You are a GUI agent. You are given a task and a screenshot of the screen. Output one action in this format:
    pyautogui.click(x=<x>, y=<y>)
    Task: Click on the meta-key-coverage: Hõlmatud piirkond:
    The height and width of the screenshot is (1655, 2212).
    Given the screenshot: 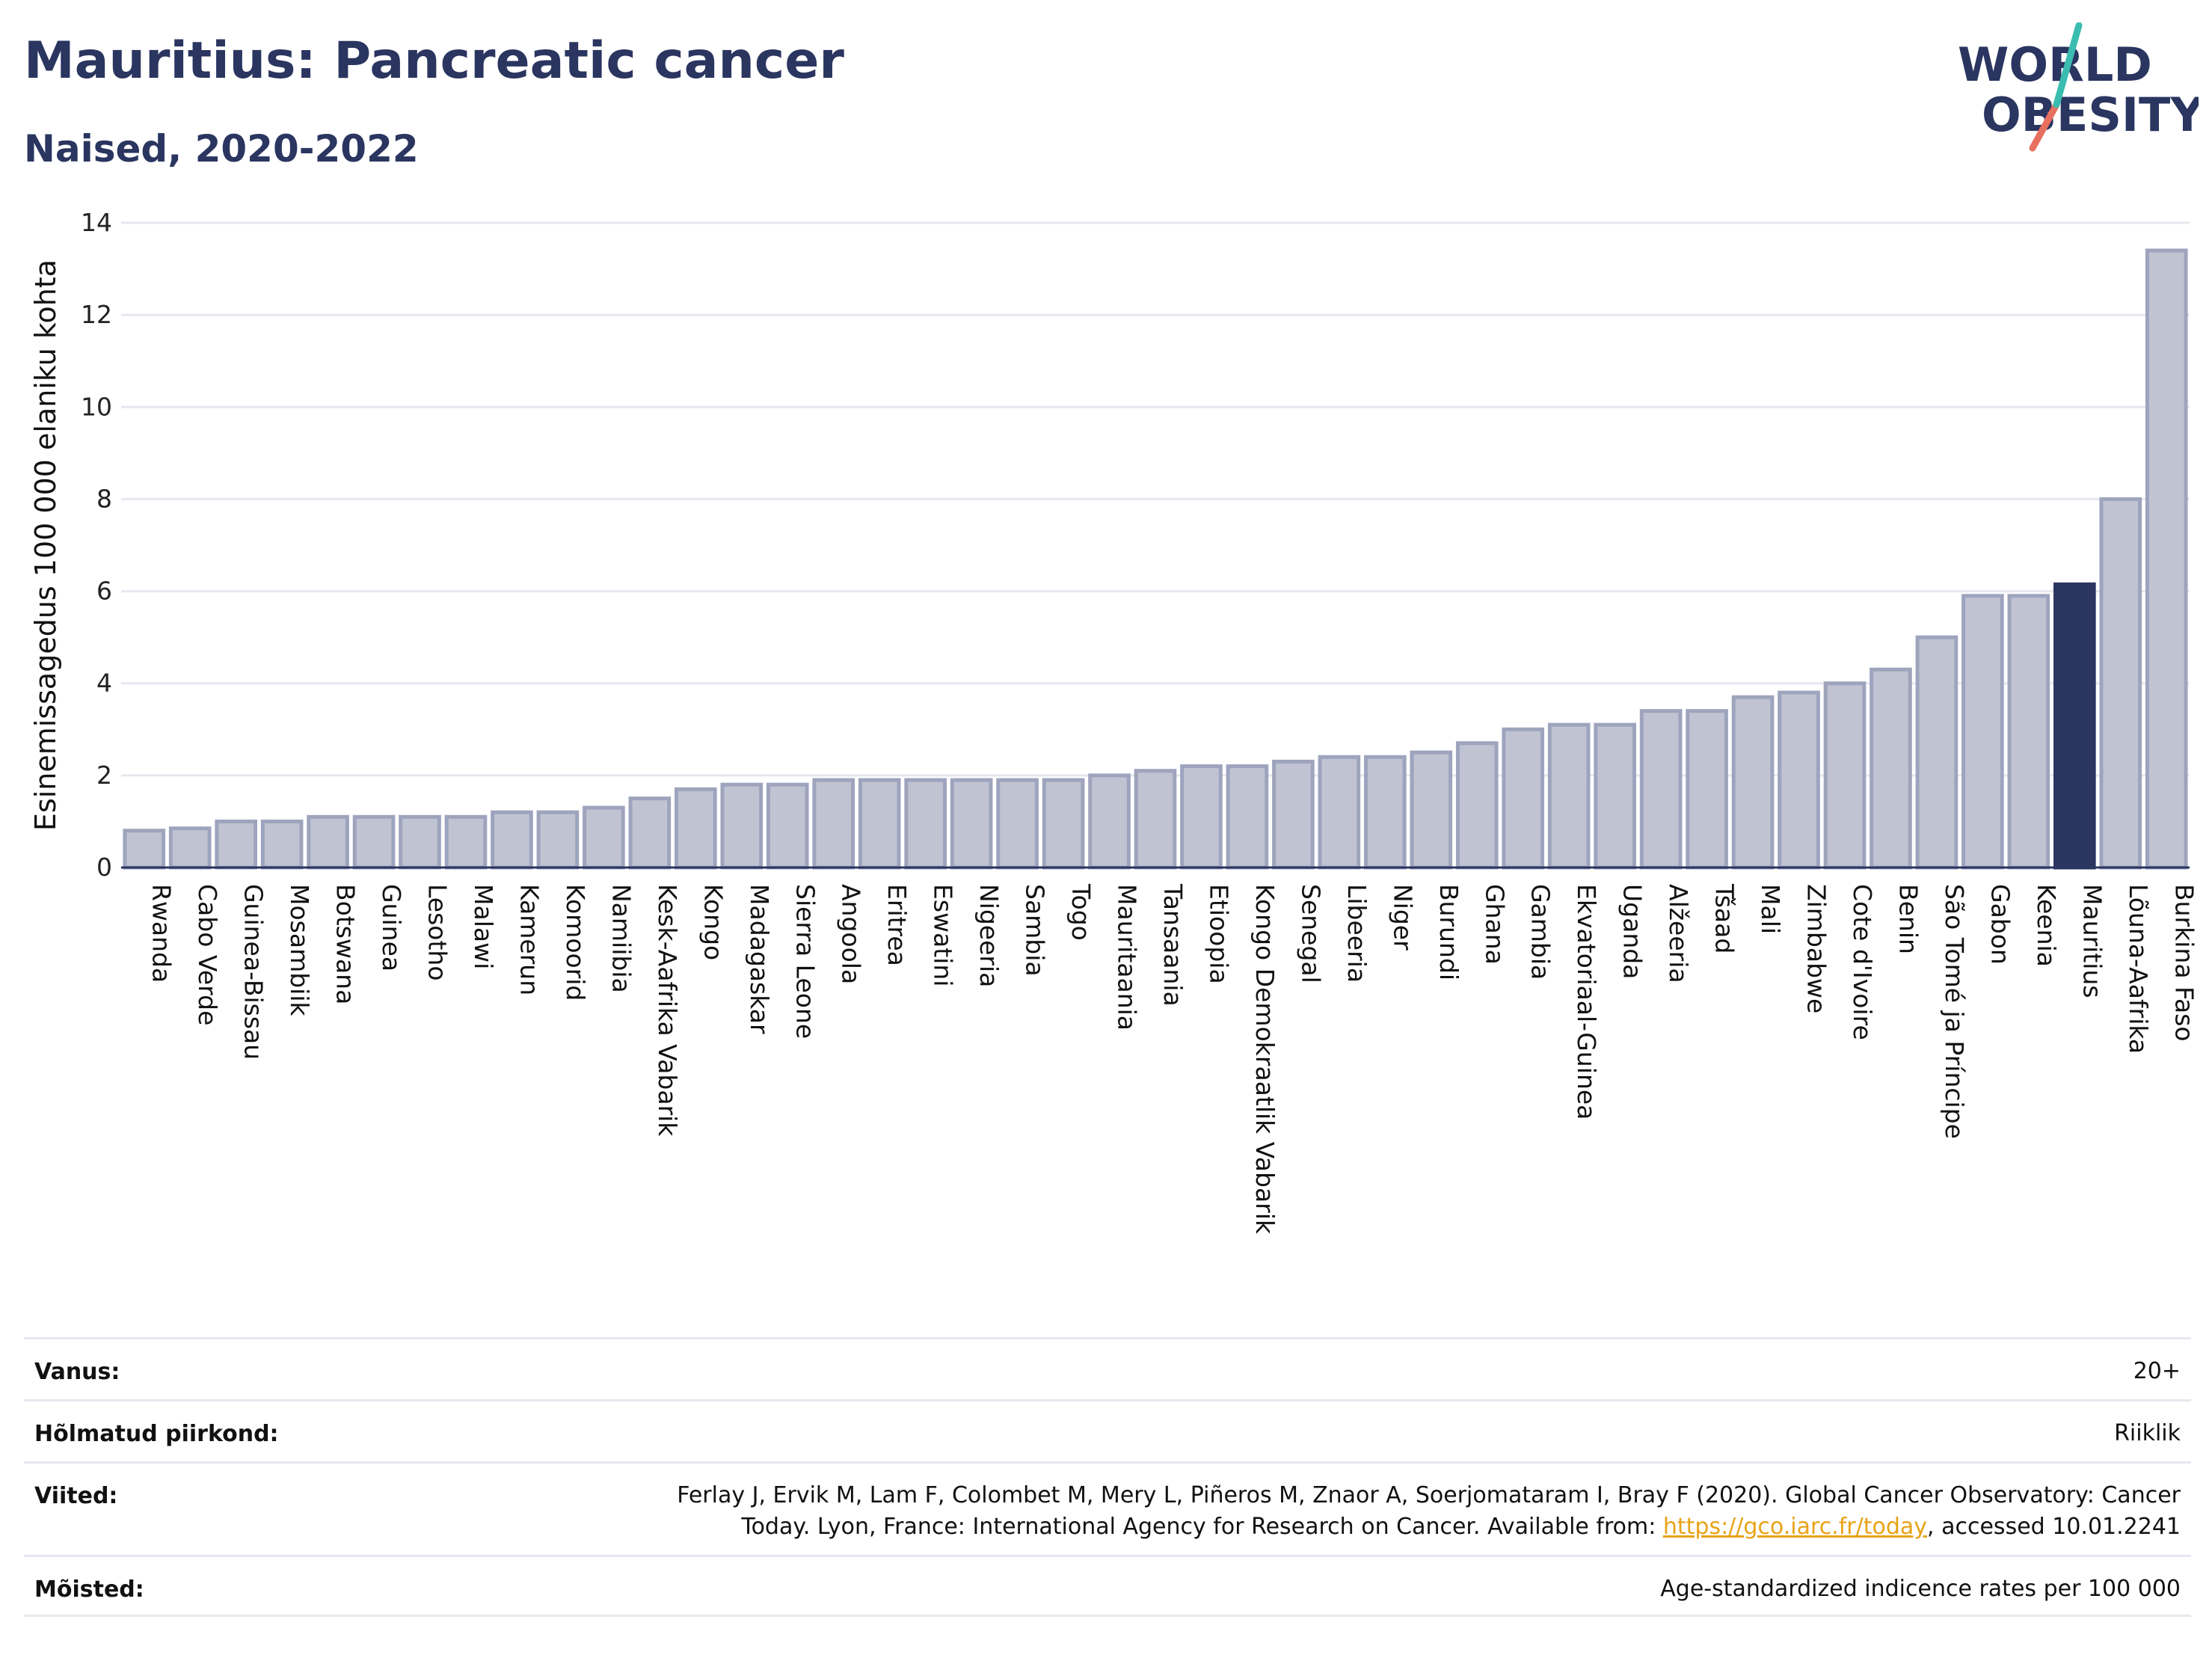 What is the action you would take?
    pyautogui.click(x=156, y=1434)
    